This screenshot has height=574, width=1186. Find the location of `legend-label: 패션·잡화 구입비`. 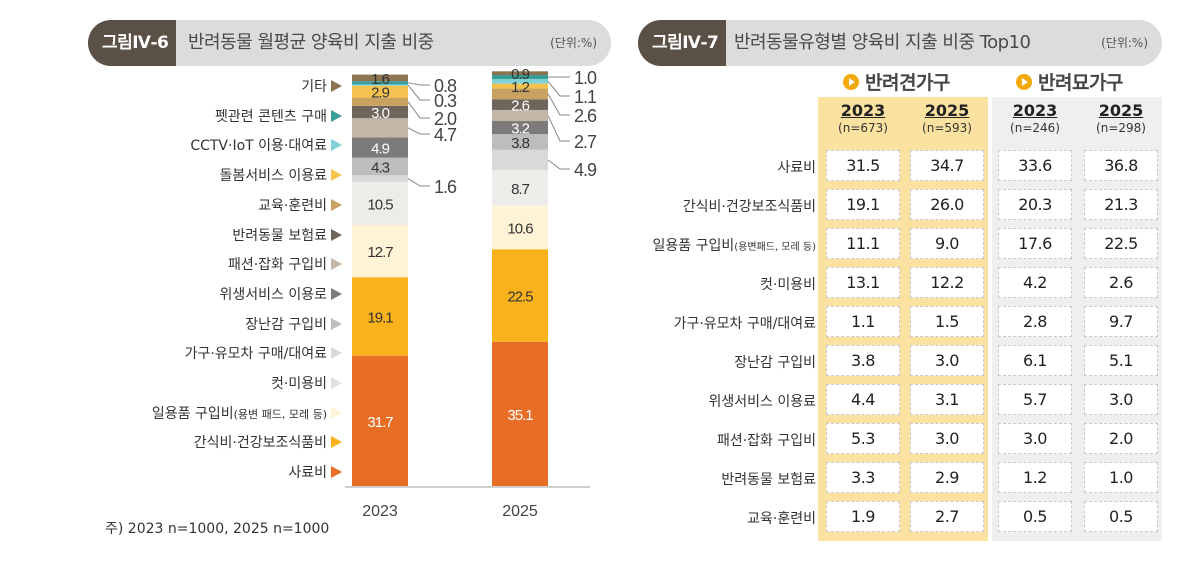

legend-label: 패션·잡화 구입비 is located at coordinates (277, 265).